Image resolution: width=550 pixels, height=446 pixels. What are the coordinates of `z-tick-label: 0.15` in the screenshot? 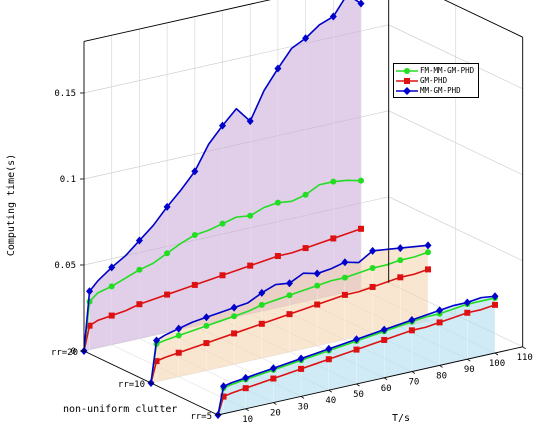 It's located at (65, 94).